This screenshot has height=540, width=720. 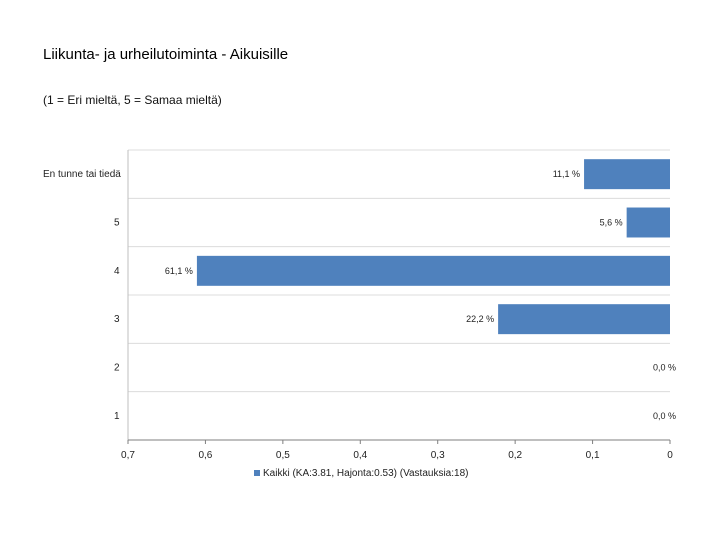 What do you see at coordinates (566, 174) in the screenshot?
I see `data-label: 11,1 %` at bounding box center [566, 174].